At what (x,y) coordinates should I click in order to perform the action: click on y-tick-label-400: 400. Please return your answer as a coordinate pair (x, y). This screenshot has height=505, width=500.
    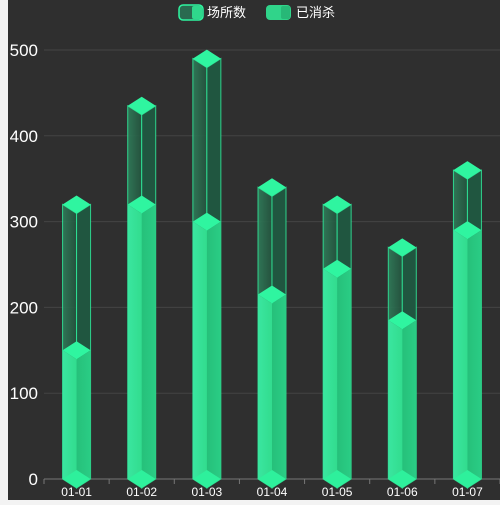
    Looking at the image, I should click on (24, 136).